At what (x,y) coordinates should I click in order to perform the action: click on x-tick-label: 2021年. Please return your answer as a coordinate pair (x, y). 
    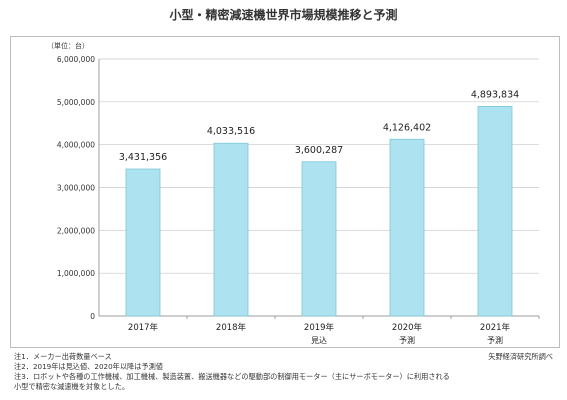
    Looking at the image, I should click on (495, 327).